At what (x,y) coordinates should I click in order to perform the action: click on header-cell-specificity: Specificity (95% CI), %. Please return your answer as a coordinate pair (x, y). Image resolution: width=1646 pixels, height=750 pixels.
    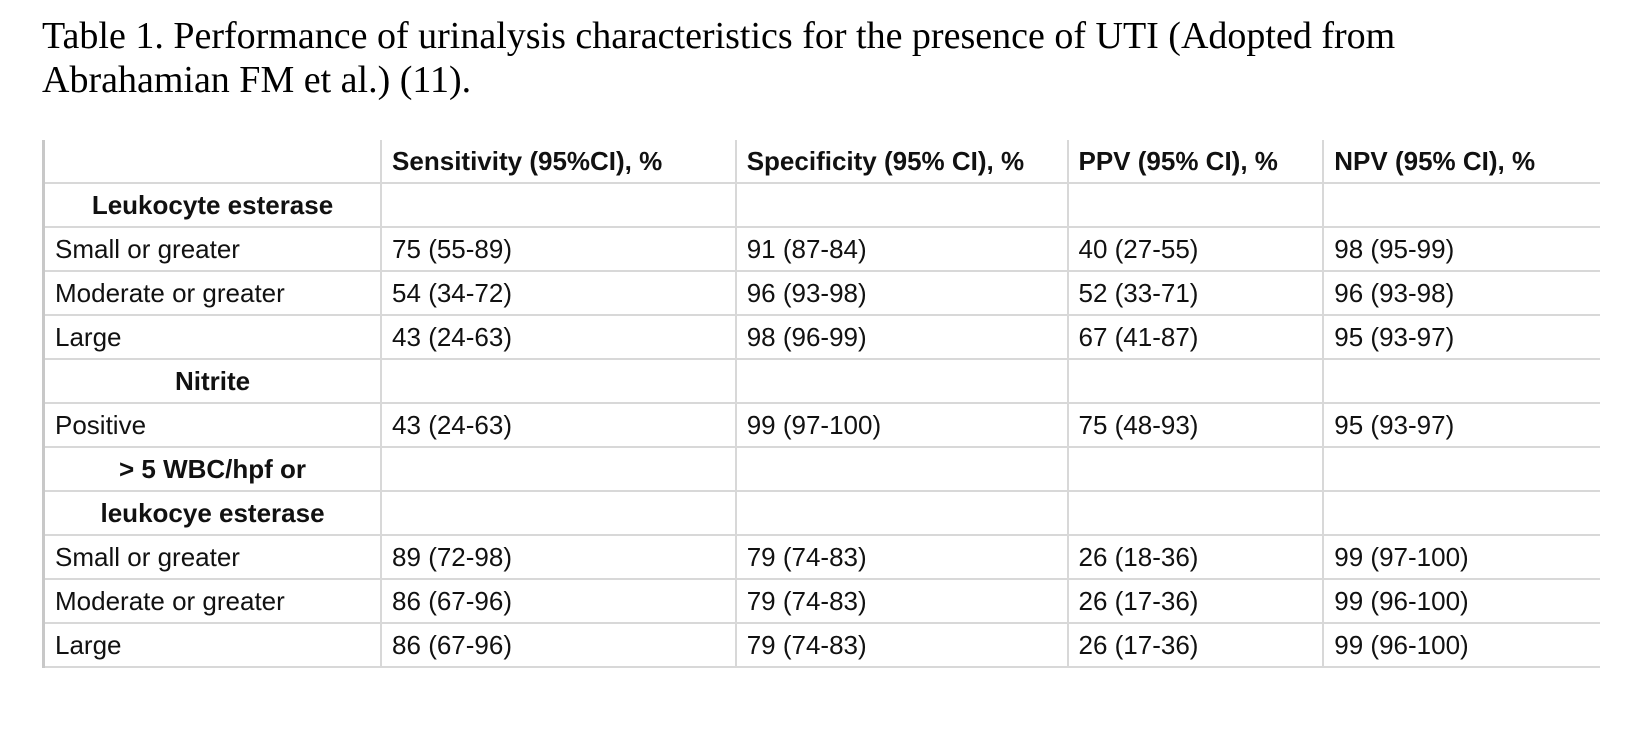
    Looking at the image, I should click on (901, 161).